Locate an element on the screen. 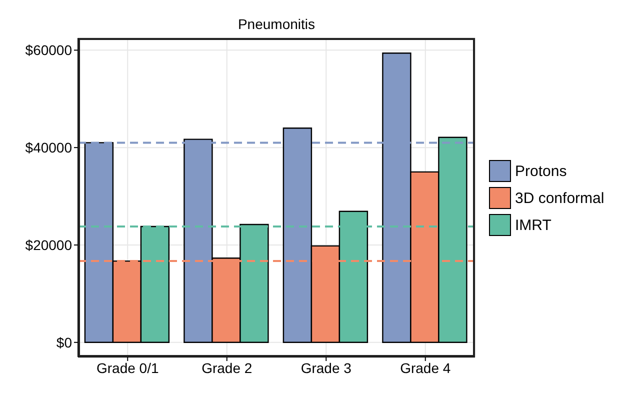  x-tick-label: Grade 3 is located at coordinates (326, 368).